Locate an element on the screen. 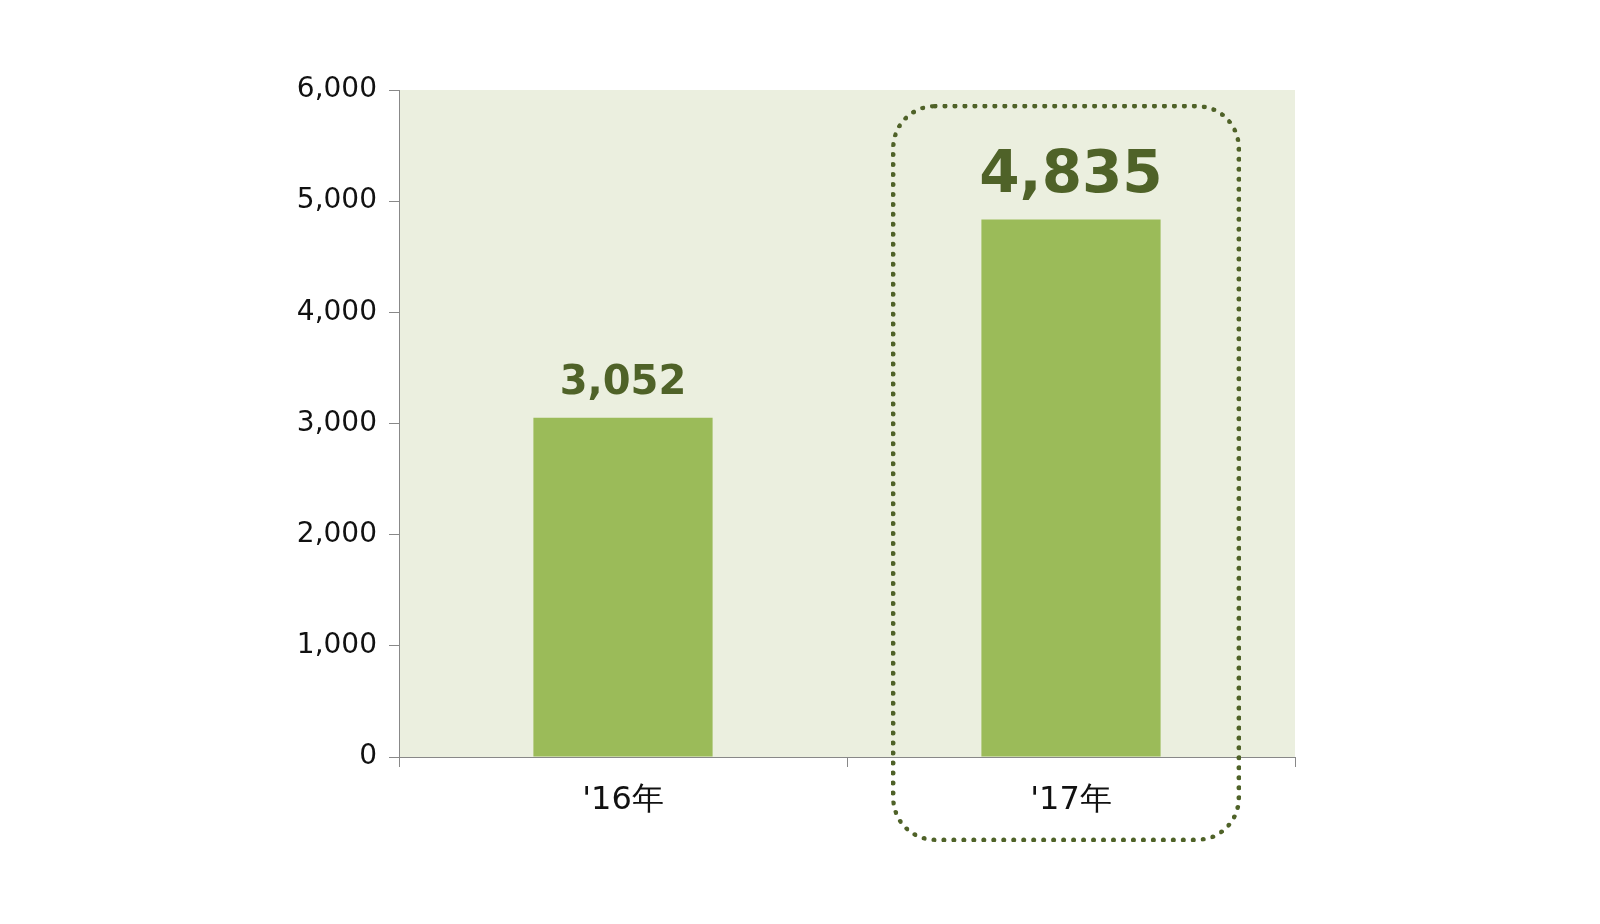 This screenshot has width=1600, height=924. y-tick-label: 0 is located at coordinates (368, 755).